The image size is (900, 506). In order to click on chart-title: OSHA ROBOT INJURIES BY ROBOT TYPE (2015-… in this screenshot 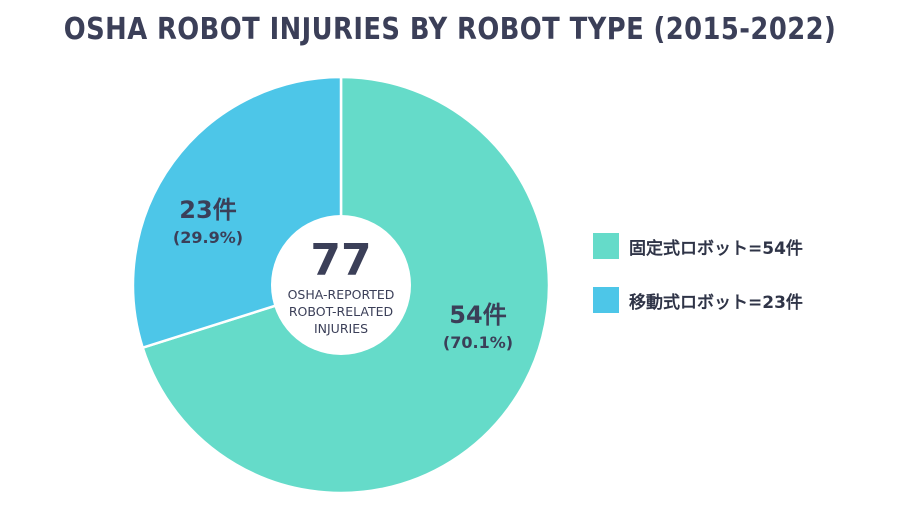, I will do `click(450, 29)`.